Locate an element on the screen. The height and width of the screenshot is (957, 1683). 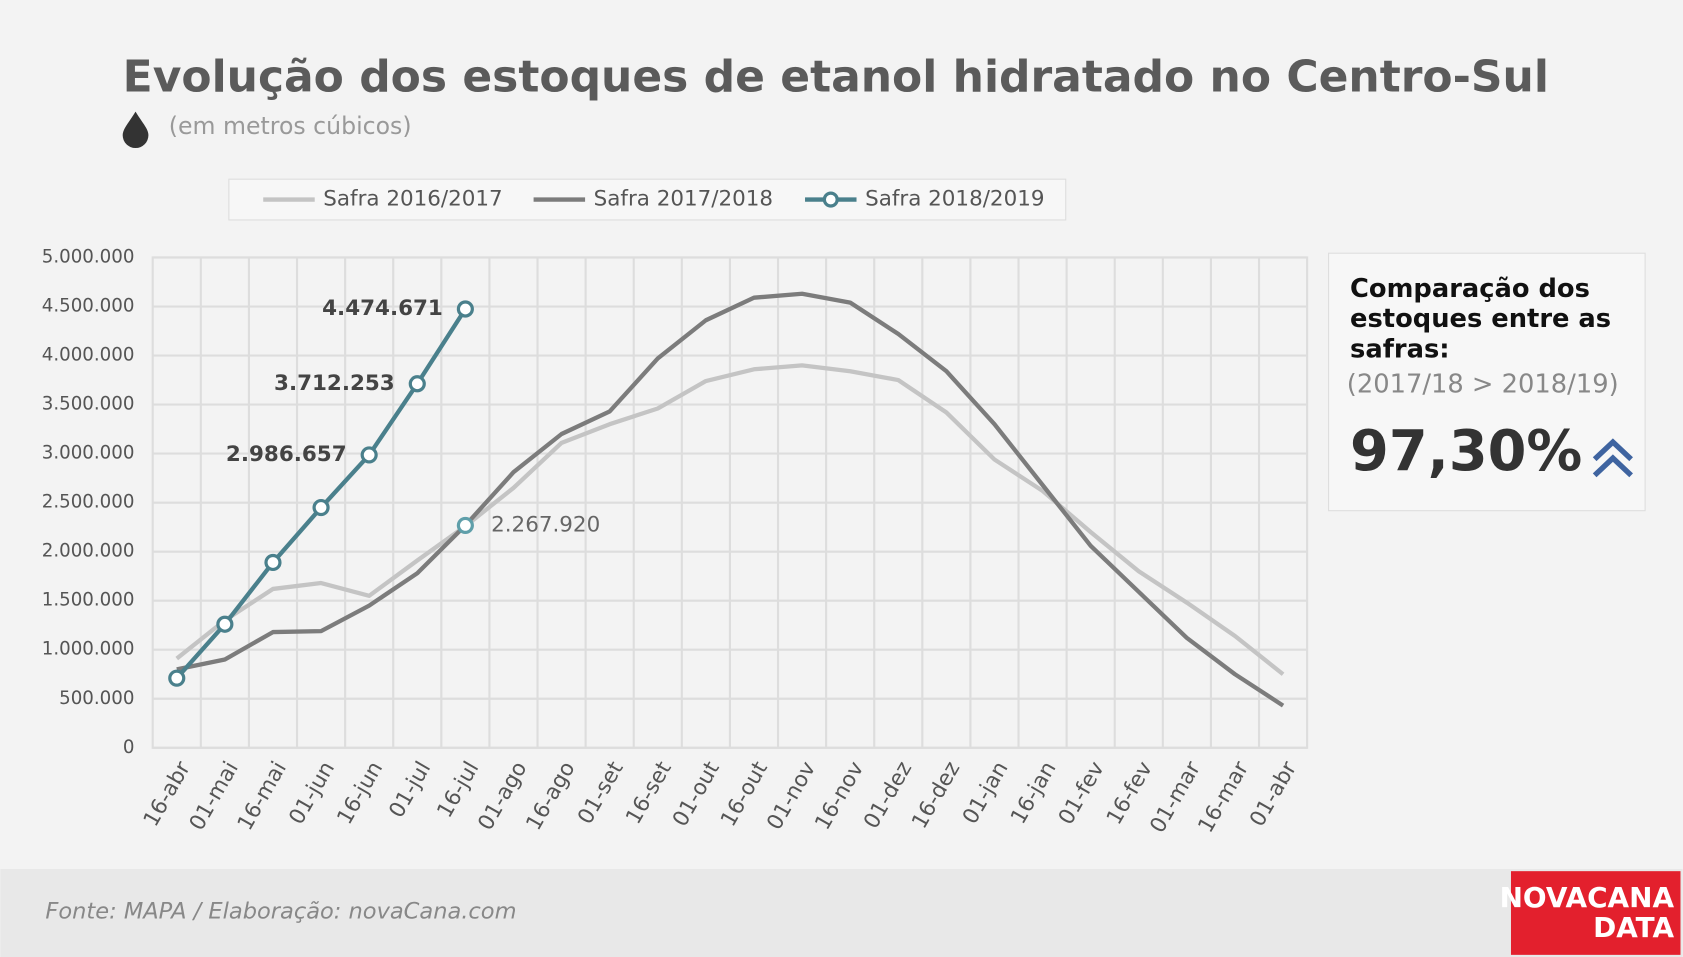
legend-marker is located at coordinates (830, 199).